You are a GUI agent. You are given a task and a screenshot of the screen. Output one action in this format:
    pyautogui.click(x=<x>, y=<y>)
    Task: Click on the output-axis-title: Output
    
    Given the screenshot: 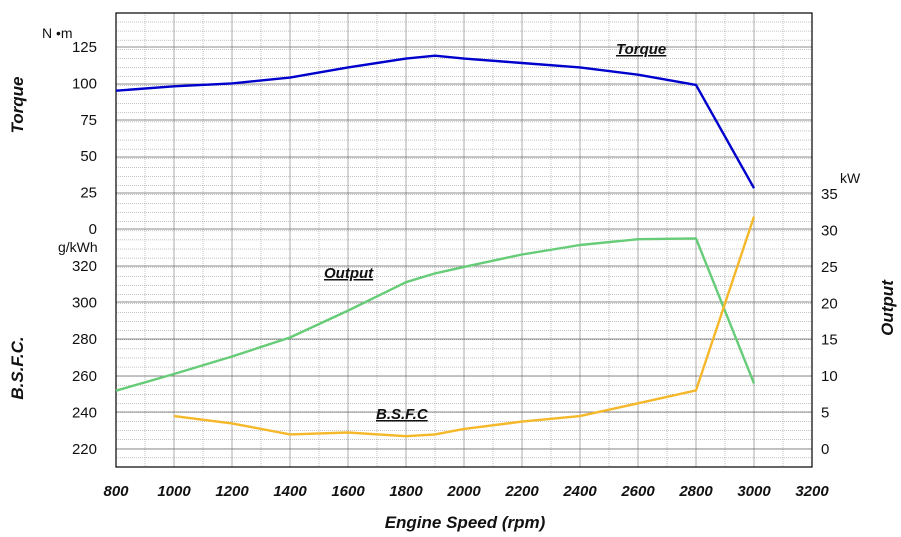 What is the action you would take?
    pyautogui.click(x=887, y=307)
    